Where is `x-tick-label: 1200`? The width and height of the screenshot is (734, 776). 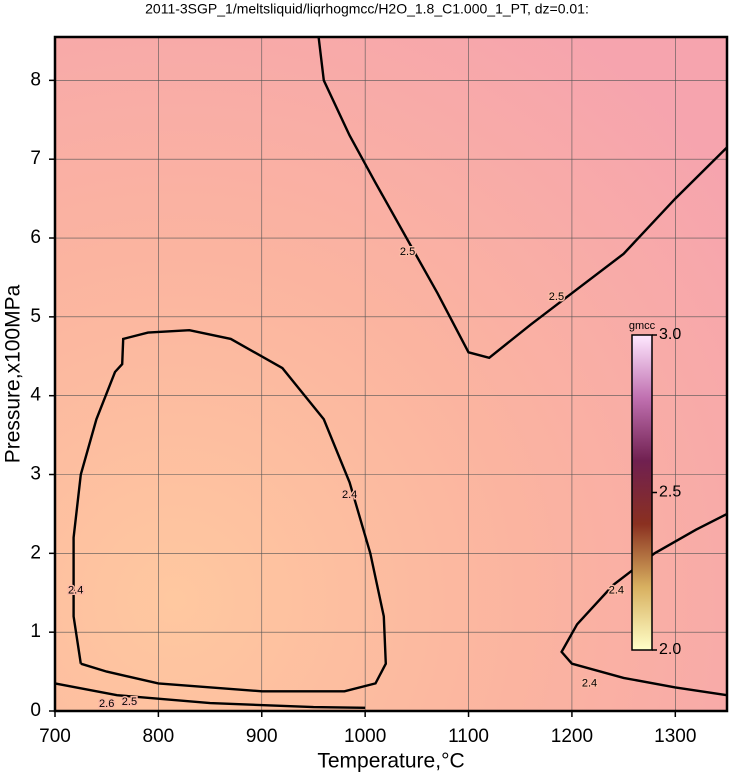
x-tick-label: 1200 is located at coordinates (572, 736).